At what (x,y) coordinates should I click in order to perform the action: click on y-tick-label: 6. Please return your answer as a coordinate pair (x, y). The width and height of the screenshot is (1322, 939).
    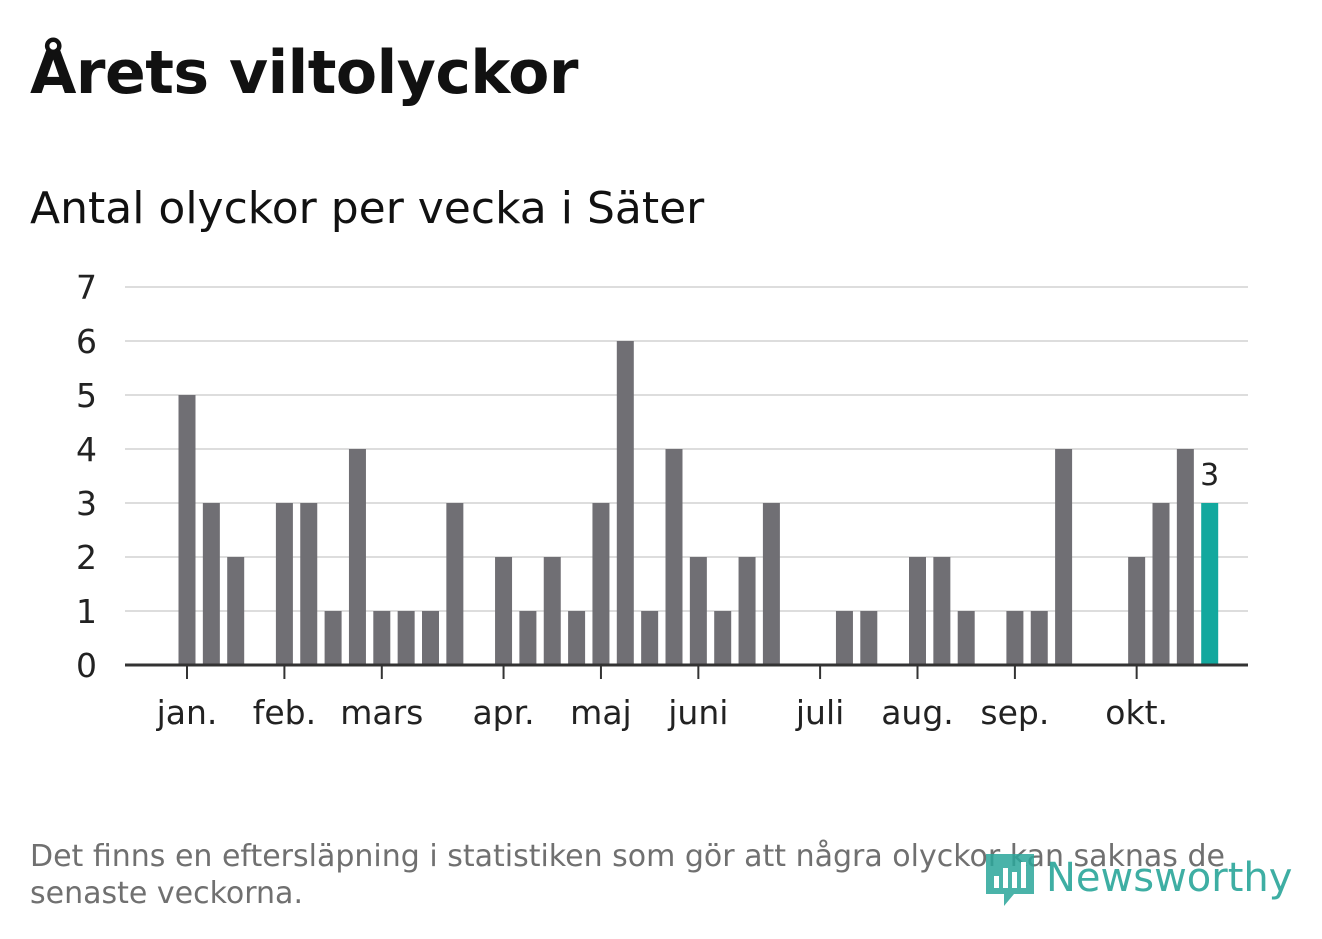
    Looking at the image, I should click on (86, 341).